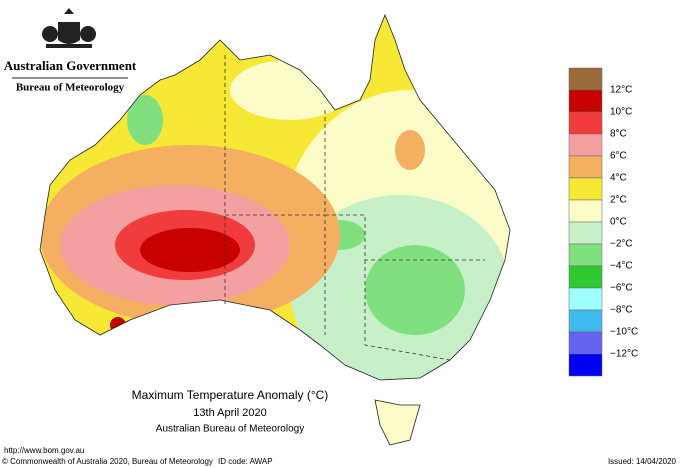  What do you see at coordinates (70, 88) in the screenshot?
I see `agency-name: Bureau of Meteorology` at bounding box center [70, 88].